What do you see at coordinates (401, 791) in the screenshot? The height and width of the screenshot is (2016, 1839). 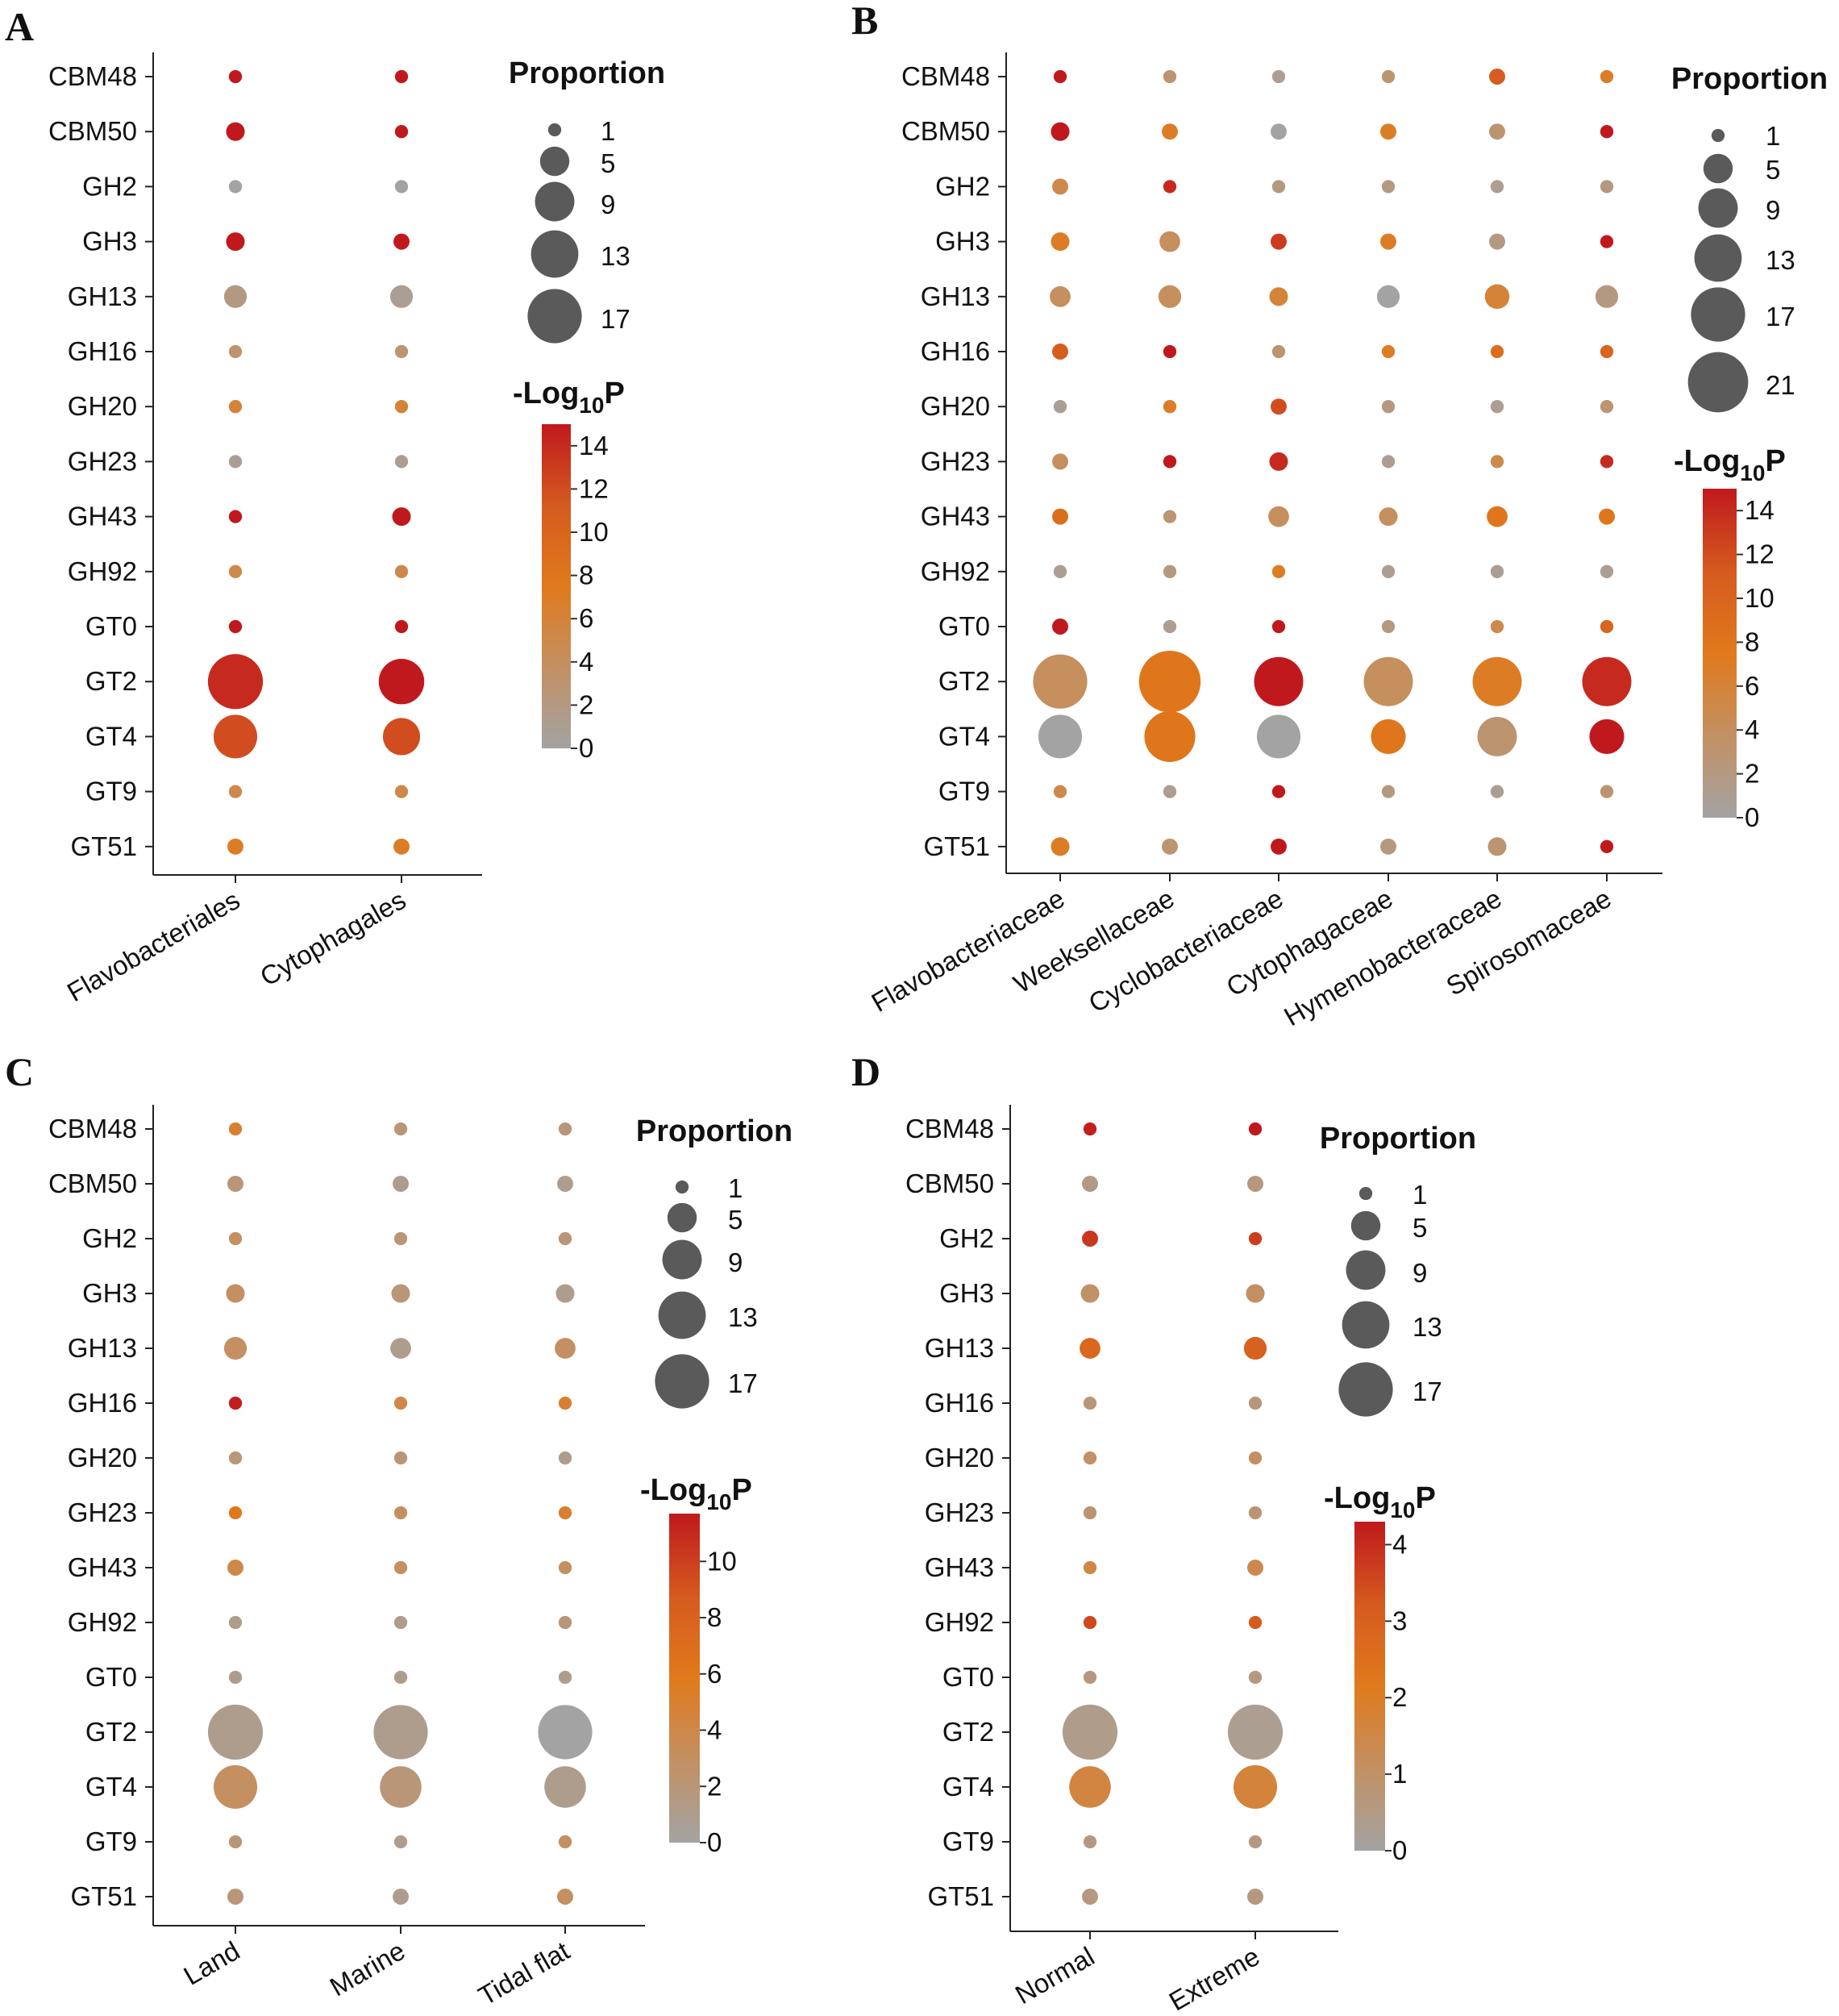 I see `dot-gt9-cytophagales` at bounding box center [401, 791].